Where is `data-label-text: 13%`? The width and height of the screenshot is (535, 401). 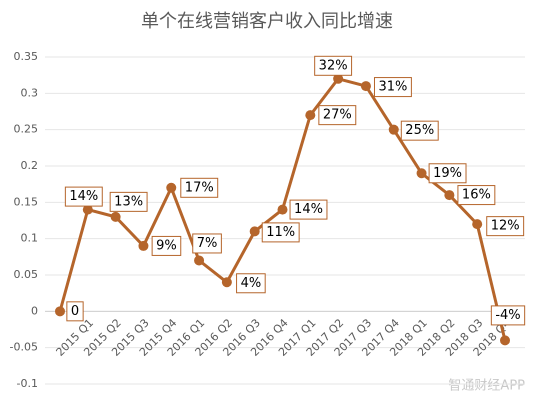
data-label-text: 13% is located at coordinates (128, 201).